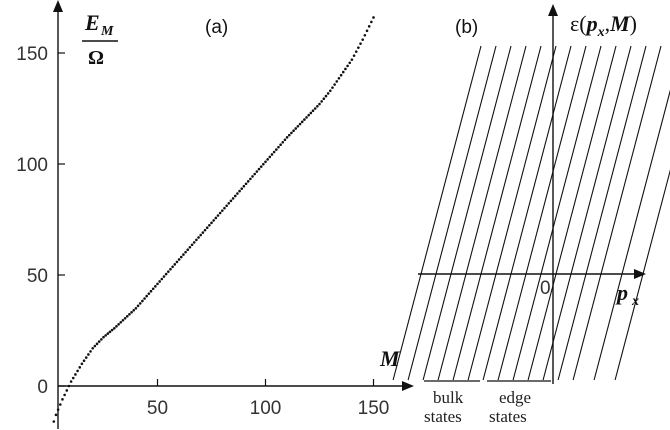  Describe the element at coordinates (32, 165) in the screenshot. I see `panel-a-y-tick-label-100: 100` at that location.